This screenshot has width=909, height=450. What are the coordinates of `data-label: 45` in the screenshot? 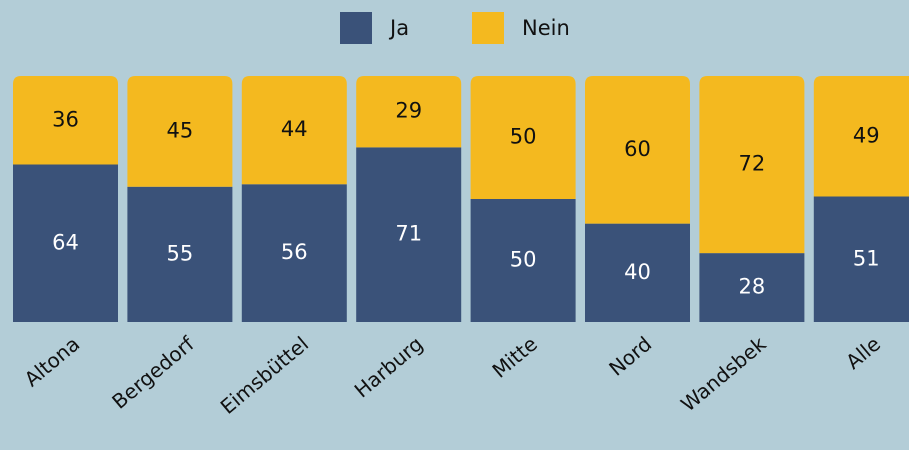 It's located at (180, 130).